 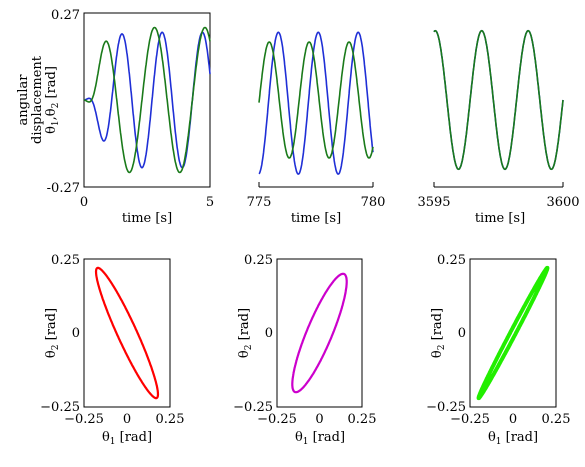 What do you see at coordinates (65, 15) in the screenshot?
I see `ytick-label: 0.27` at bounding box center [65, 15].